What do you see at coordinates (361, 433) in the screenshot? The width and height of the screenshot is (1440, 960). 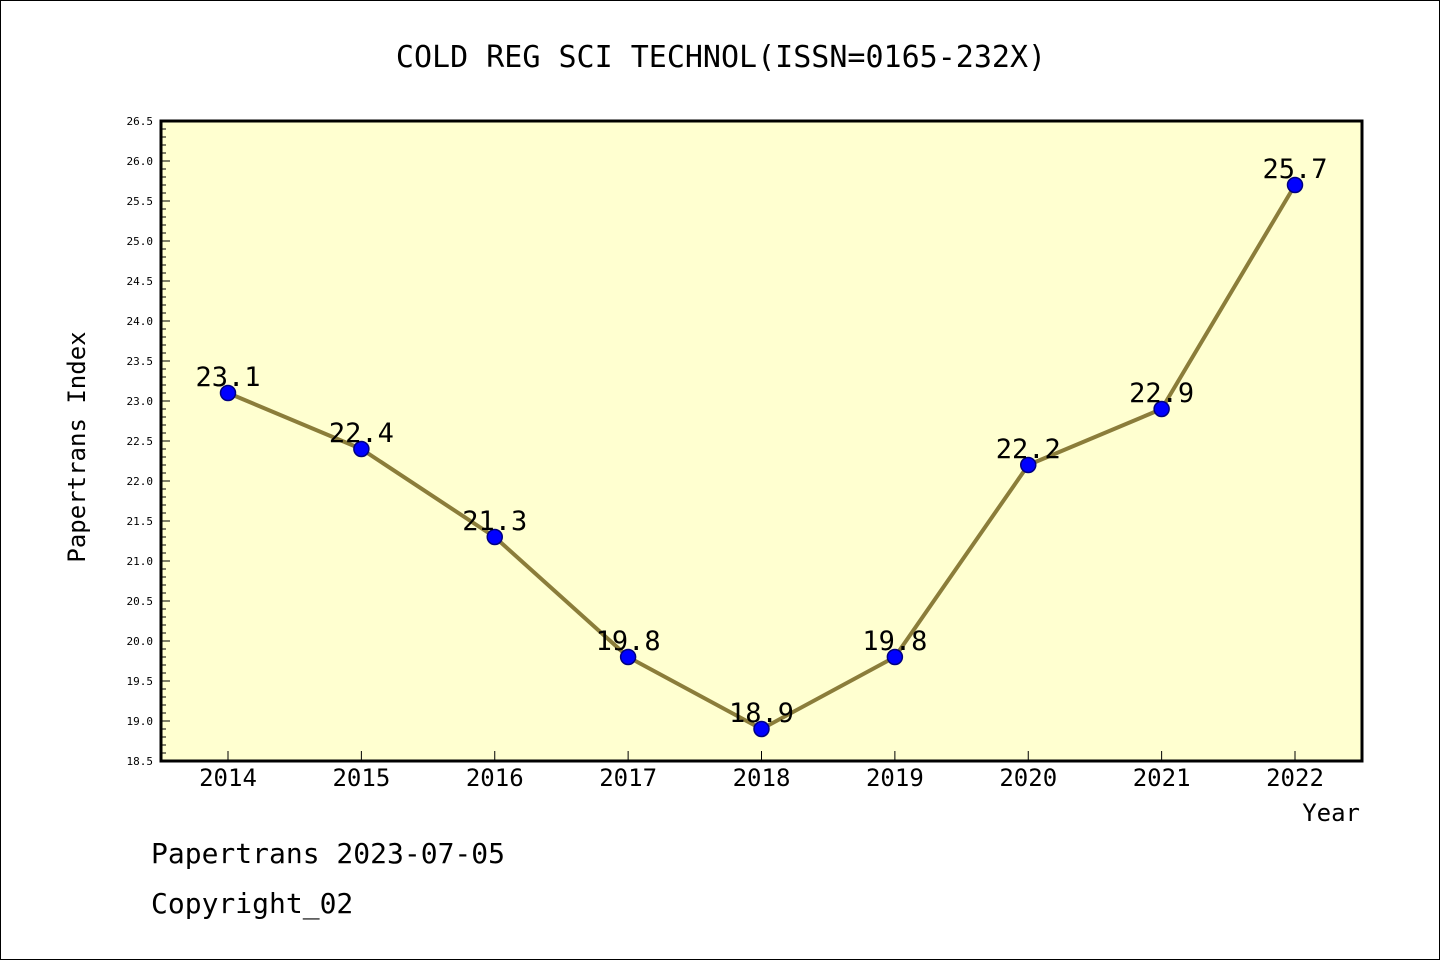 I see `data-label: 22.4` at bounding box center [361, 433].